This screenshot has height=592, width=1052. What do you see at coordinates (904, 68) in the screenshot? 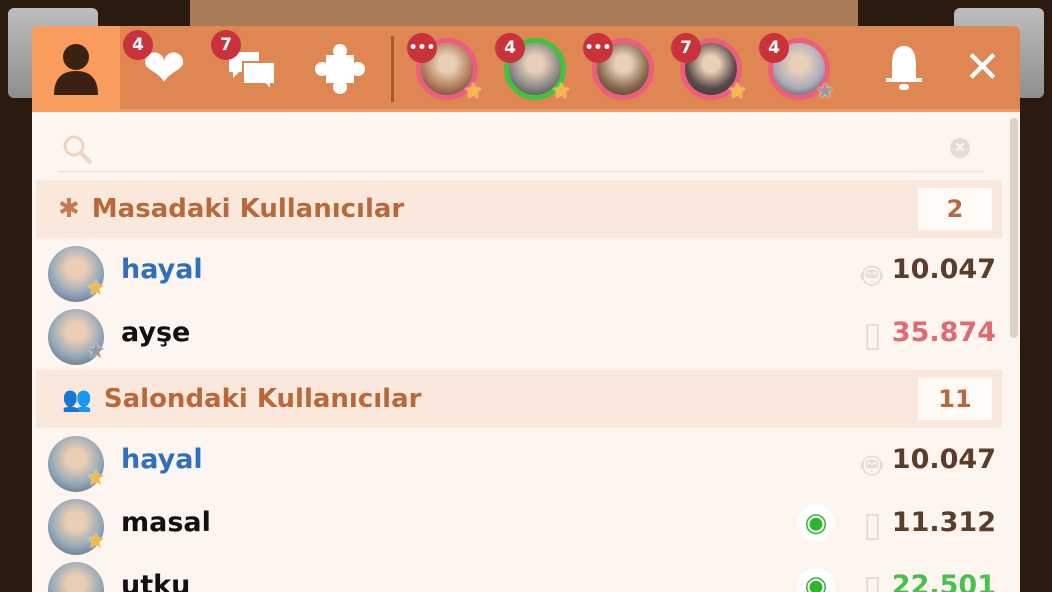
I see `bell-icon` at bounding box center [904, 68].